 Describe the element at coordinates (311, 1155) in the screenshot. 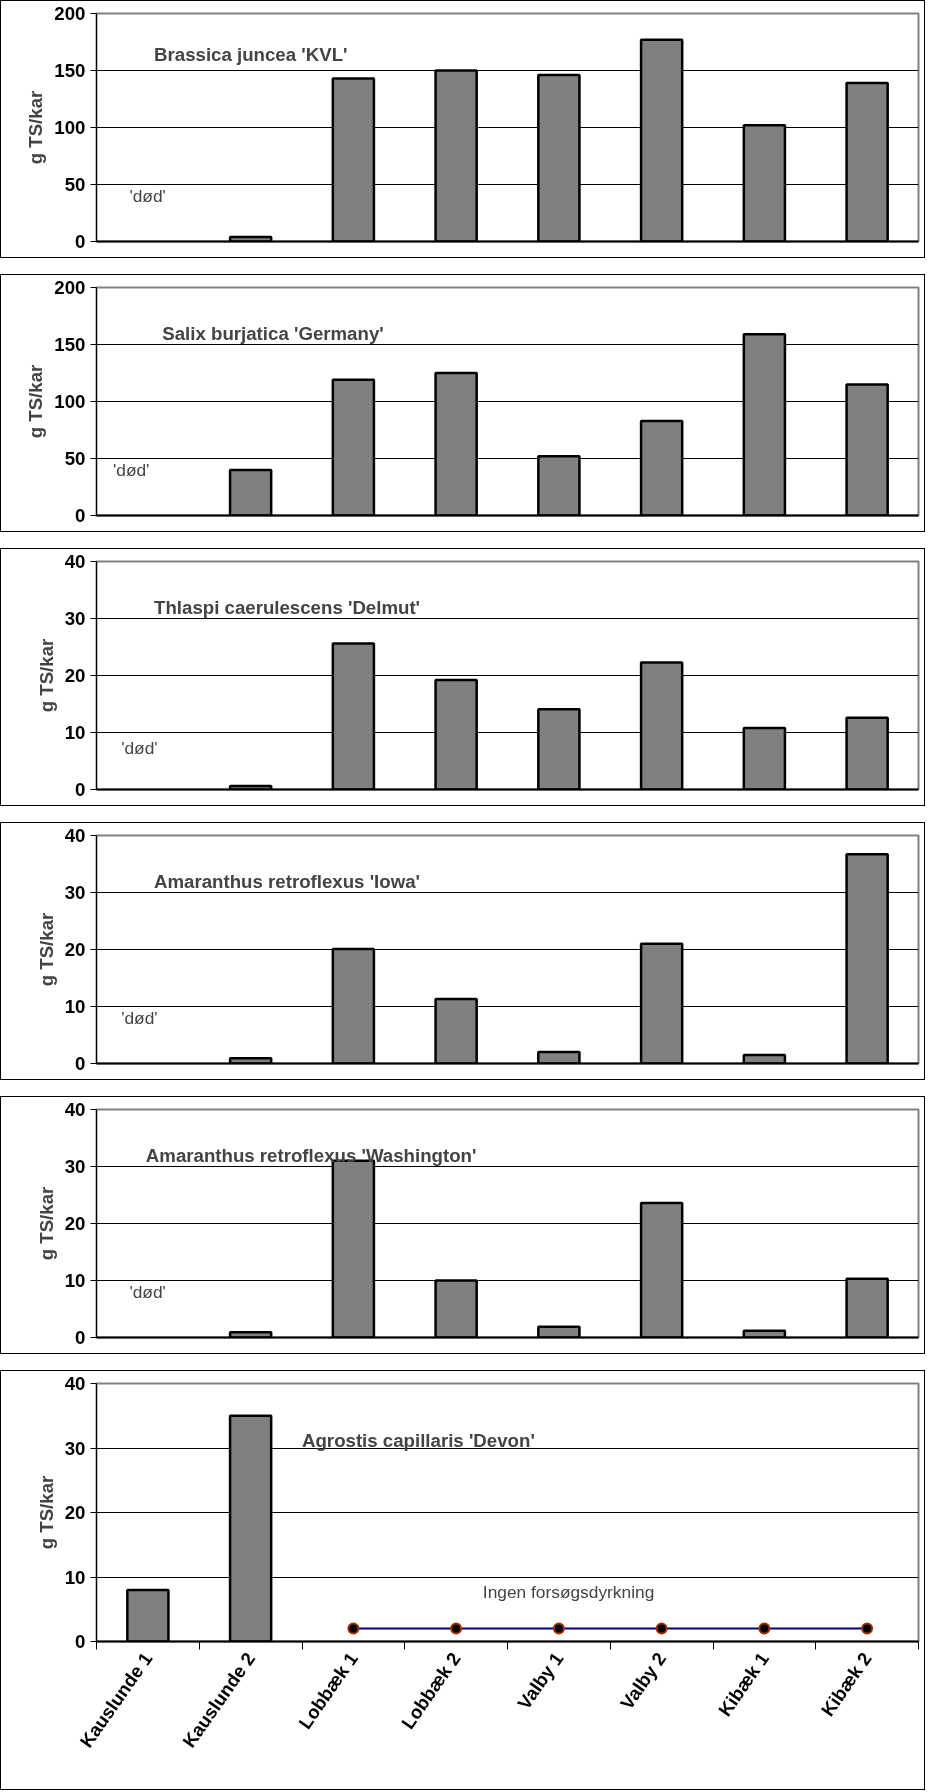

I see `text: Amaranthus retroflexus 'Washington'` at that location.